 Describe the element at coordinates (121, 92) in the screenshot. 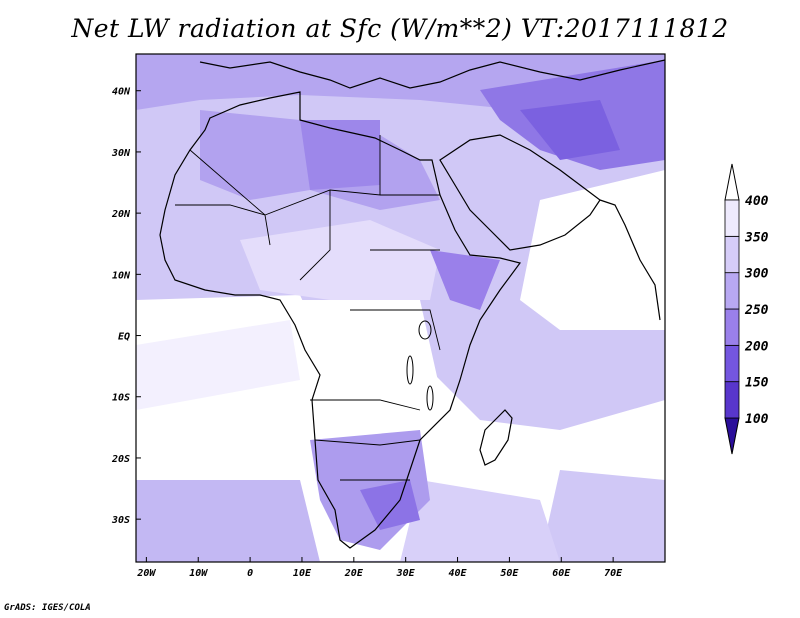

I see `lat-tick-label: 40N` at that location.